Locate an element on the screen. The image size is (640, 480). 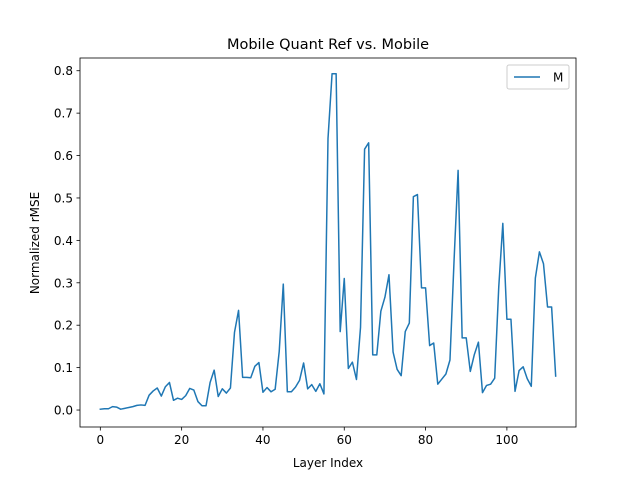
legend-label: M is located at coordinates (558, 78).